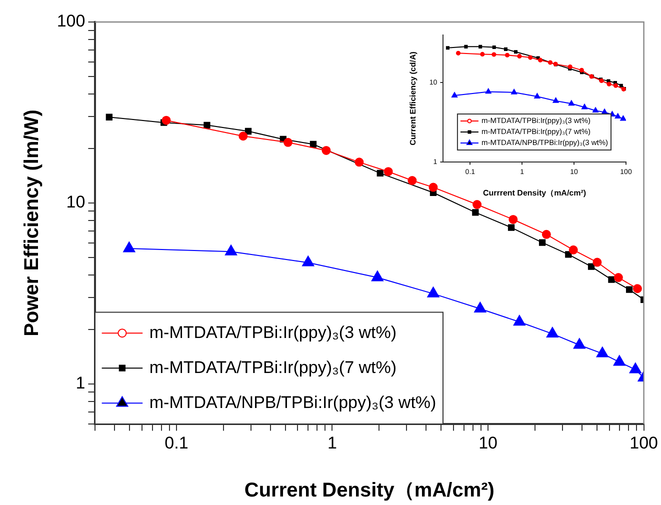 The width and height of the screenshot is (661, 505). I want to click on x-tick-label: 100, so click(644, 443).